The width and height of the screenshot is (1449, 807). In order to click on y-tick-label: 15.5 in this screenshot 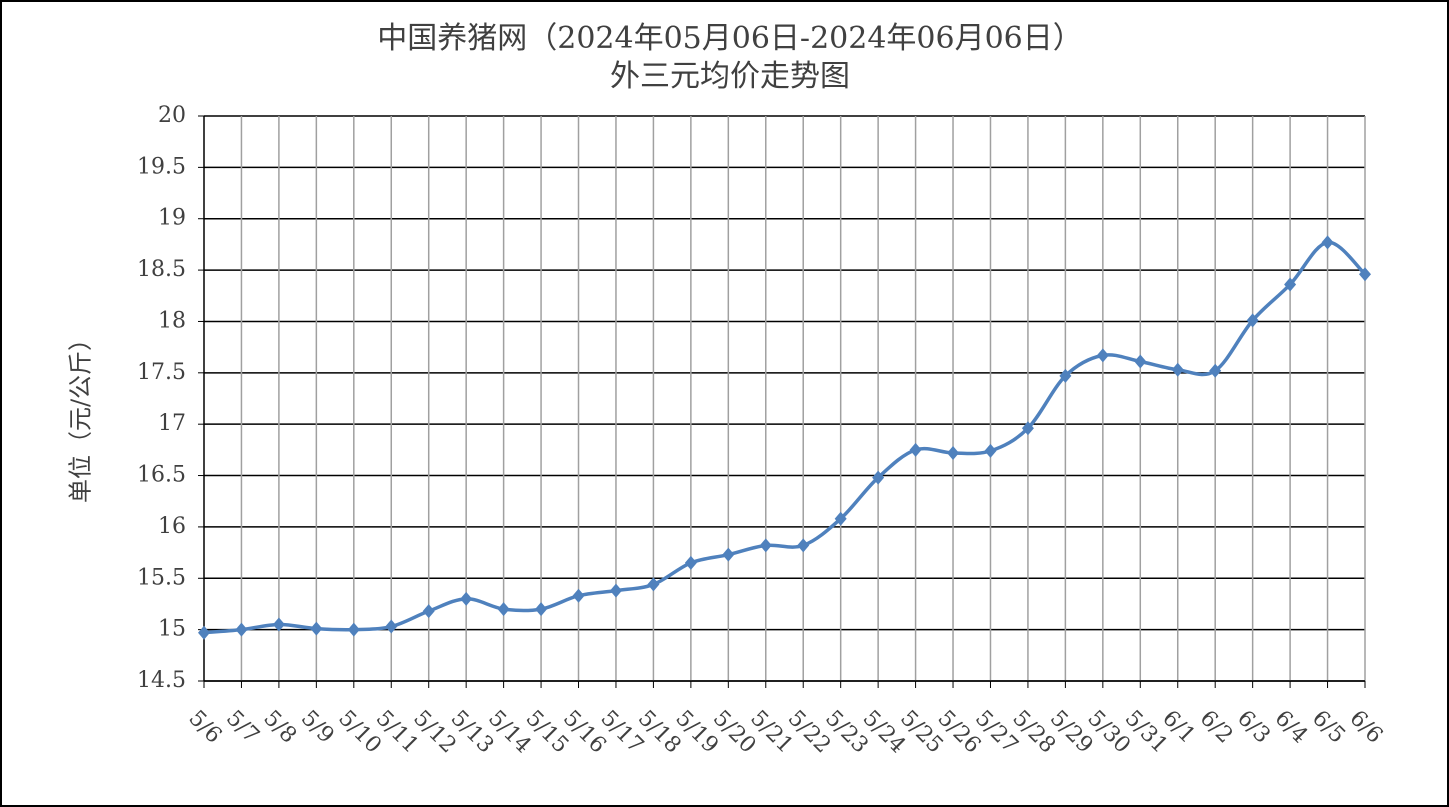, I will do `click(161, 577)`.